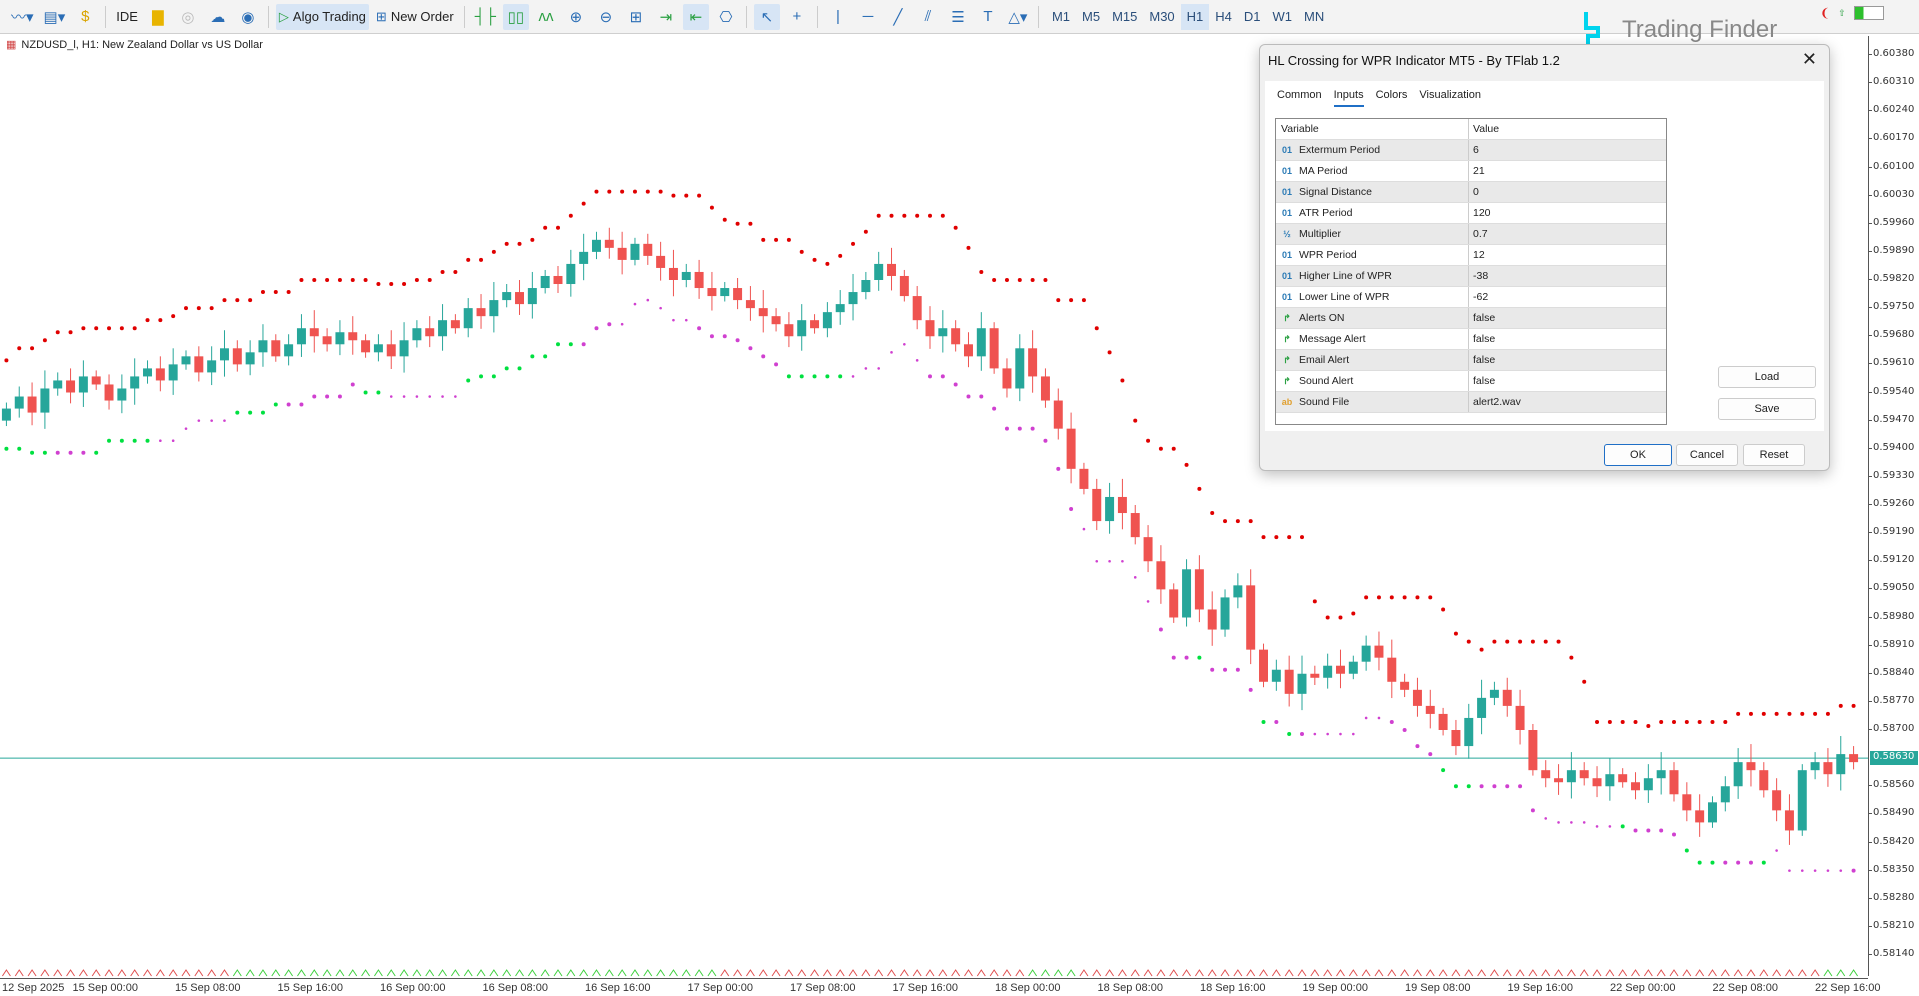  I want to click on reset-button: Reset, so click(1774, 455).